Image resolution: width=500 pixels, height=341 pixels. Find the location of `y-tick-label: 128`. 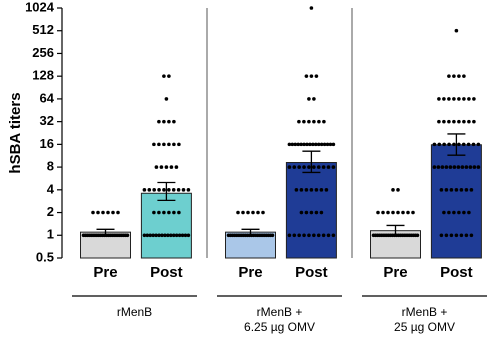

y-tick-label: 128 is located at coordinates (43, 75).